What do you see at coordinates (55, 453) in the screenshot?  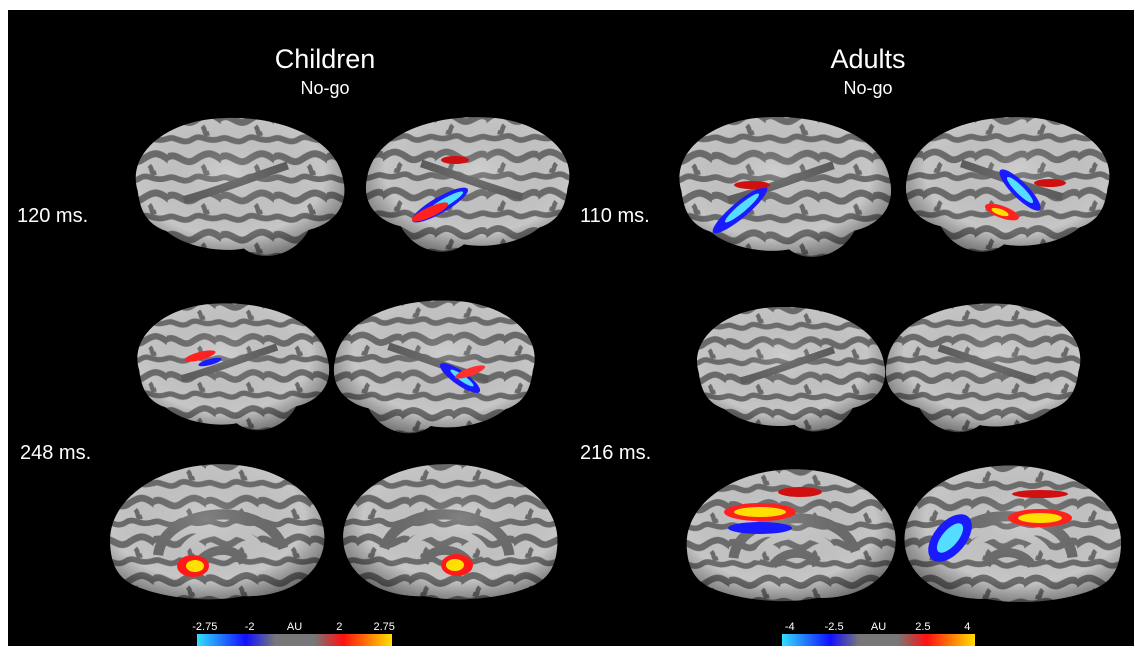 I see `time-label: 248 ms.` at bounding box center [55, 453].